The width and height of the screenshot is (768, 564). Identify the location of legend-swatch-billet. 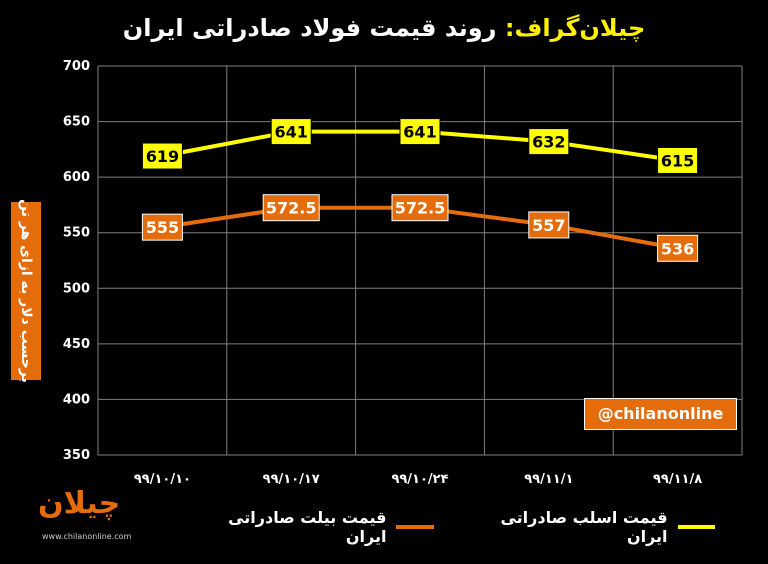
(415, 527).